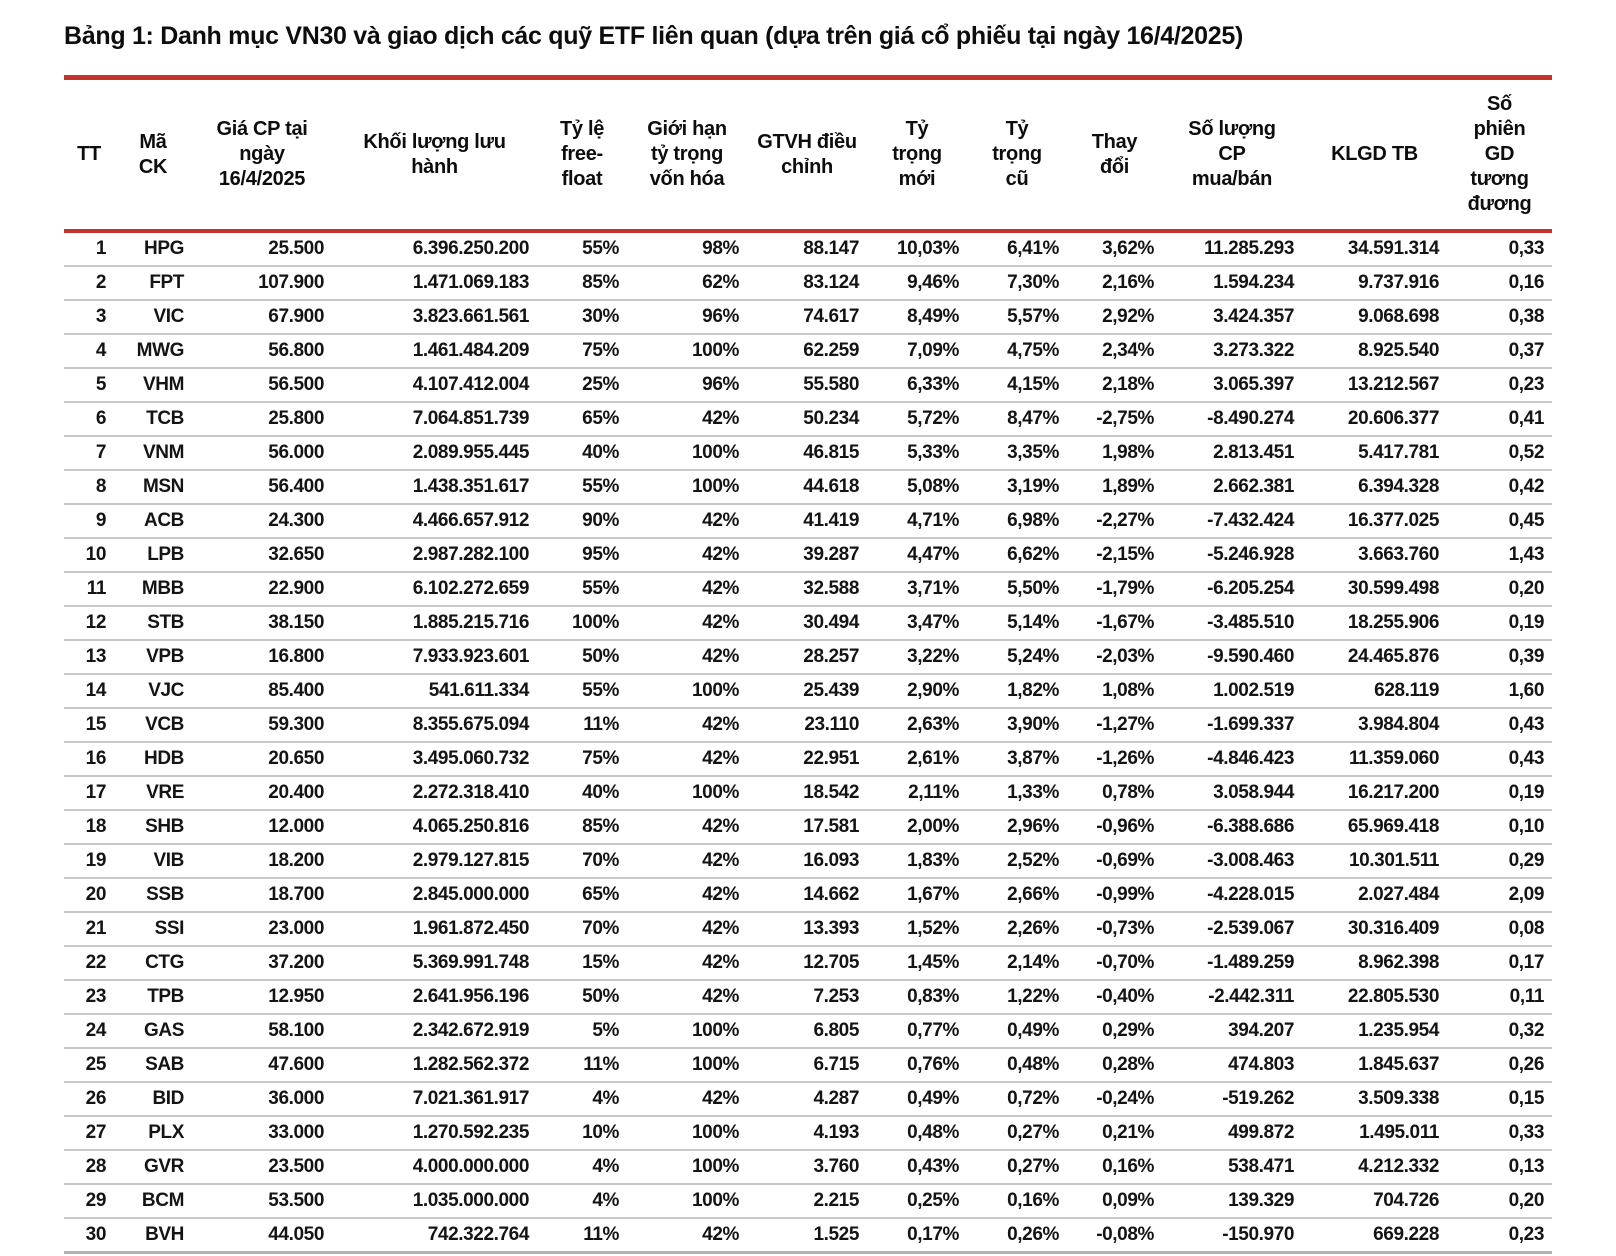  What do you see at coordinates (434, 1133) in the screenshot?
I see `cell-kllh: 1.270.592.235` at bounding box center [434, 1133].